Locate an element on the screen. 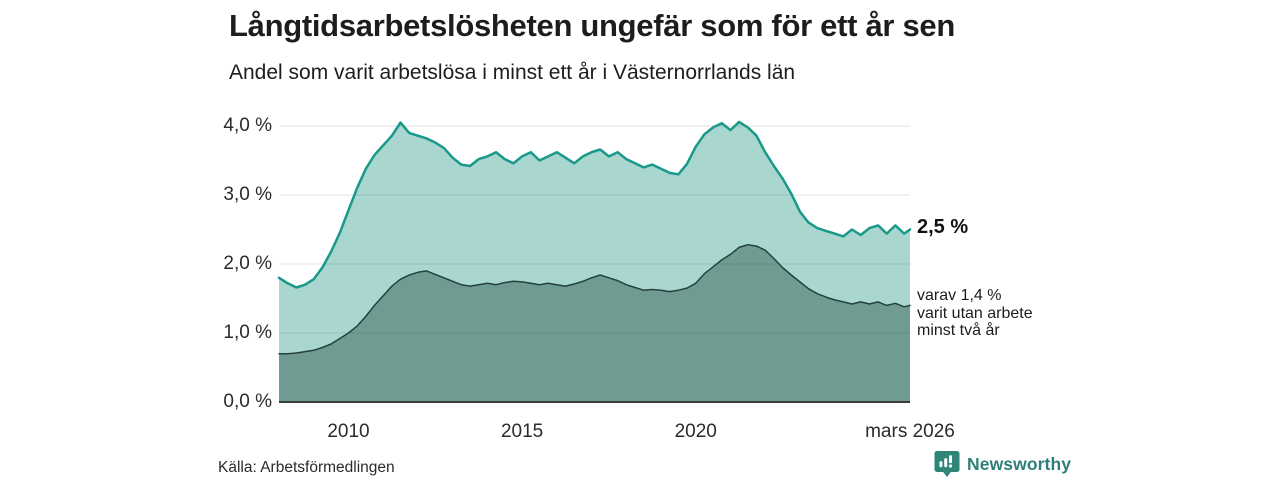 The width and height of the screenshot is (1280, 480). y-tick-label: 0,0 % is located at coordinates (247, 401).